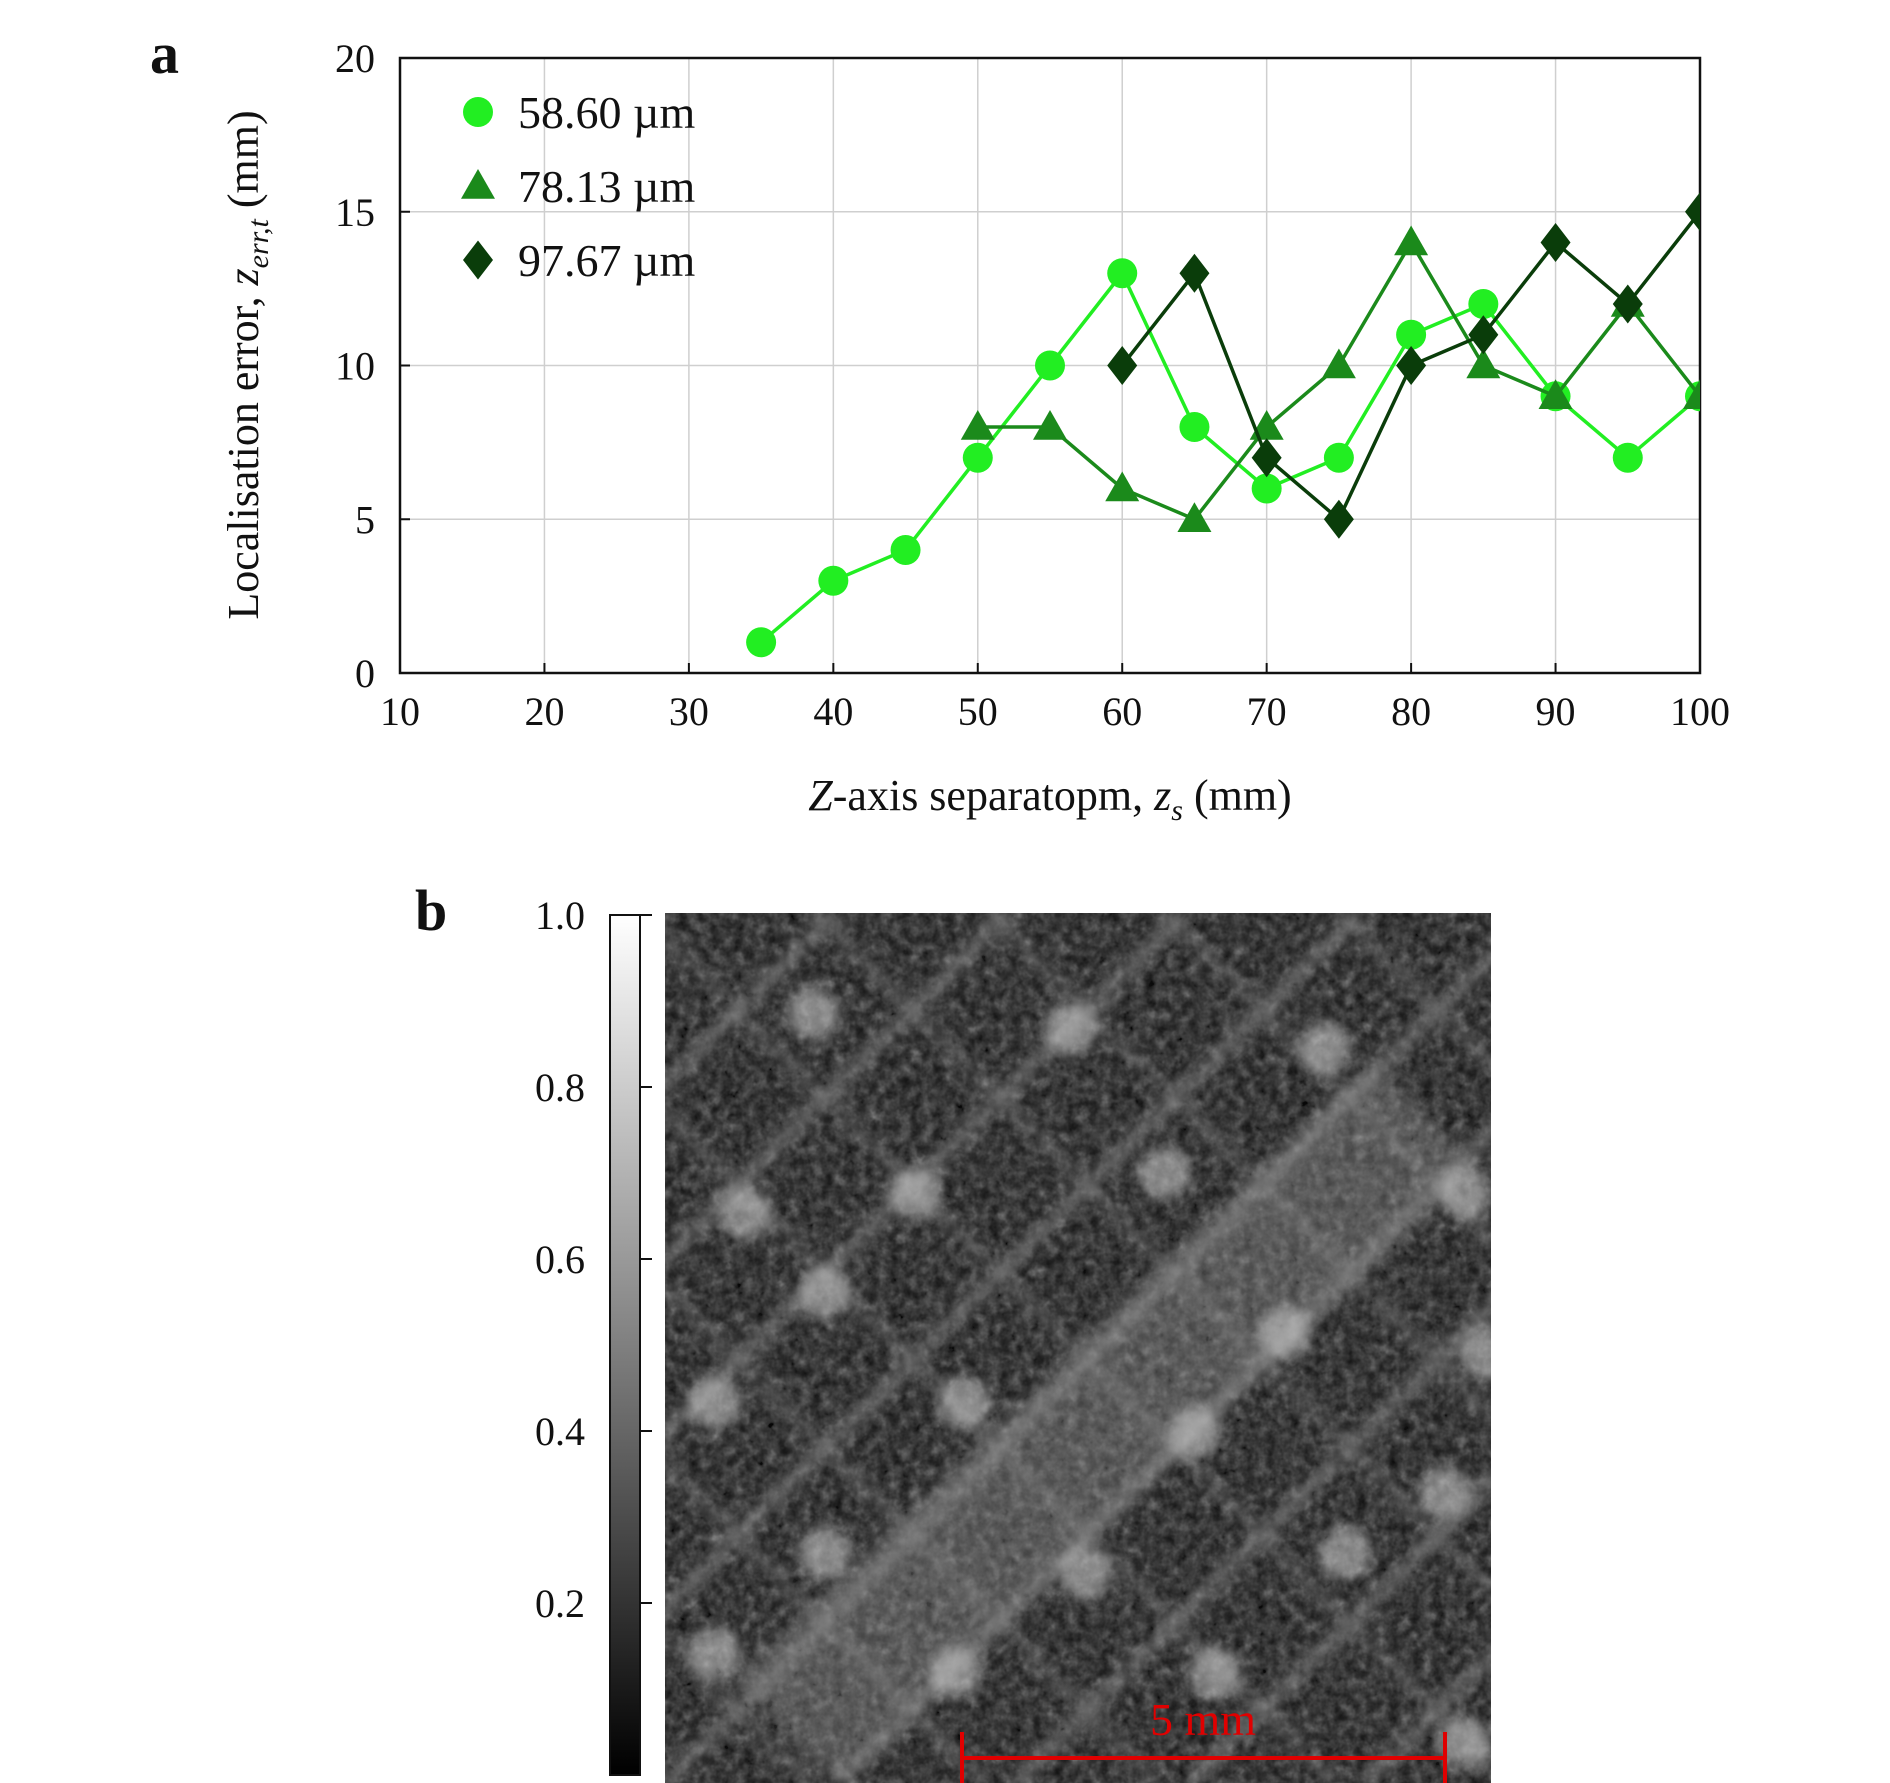  What do you see at coordinates (560, 915) in the screenshot?
I see `colorbar-tick-label: 1.0` at bounding box center [560, 915].